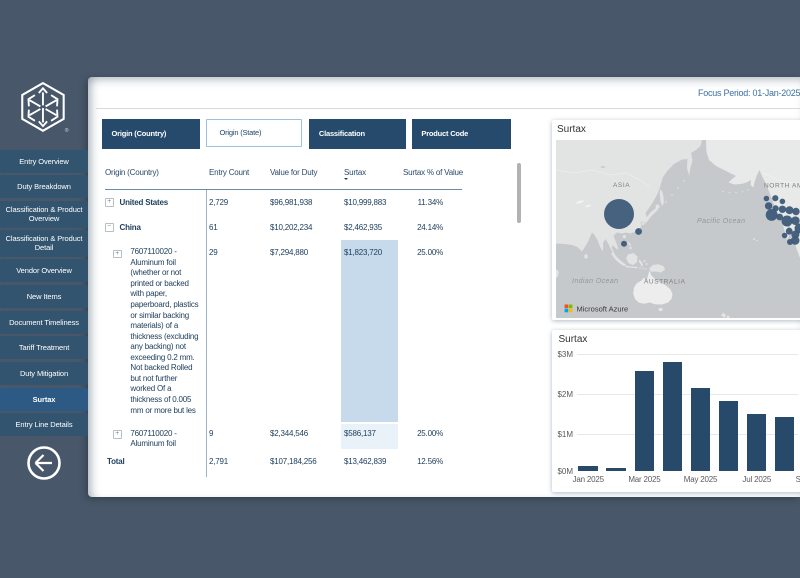 The image size is (800, 578). I want to click on svg-text: Pacific Ocean, so click(721, 221).